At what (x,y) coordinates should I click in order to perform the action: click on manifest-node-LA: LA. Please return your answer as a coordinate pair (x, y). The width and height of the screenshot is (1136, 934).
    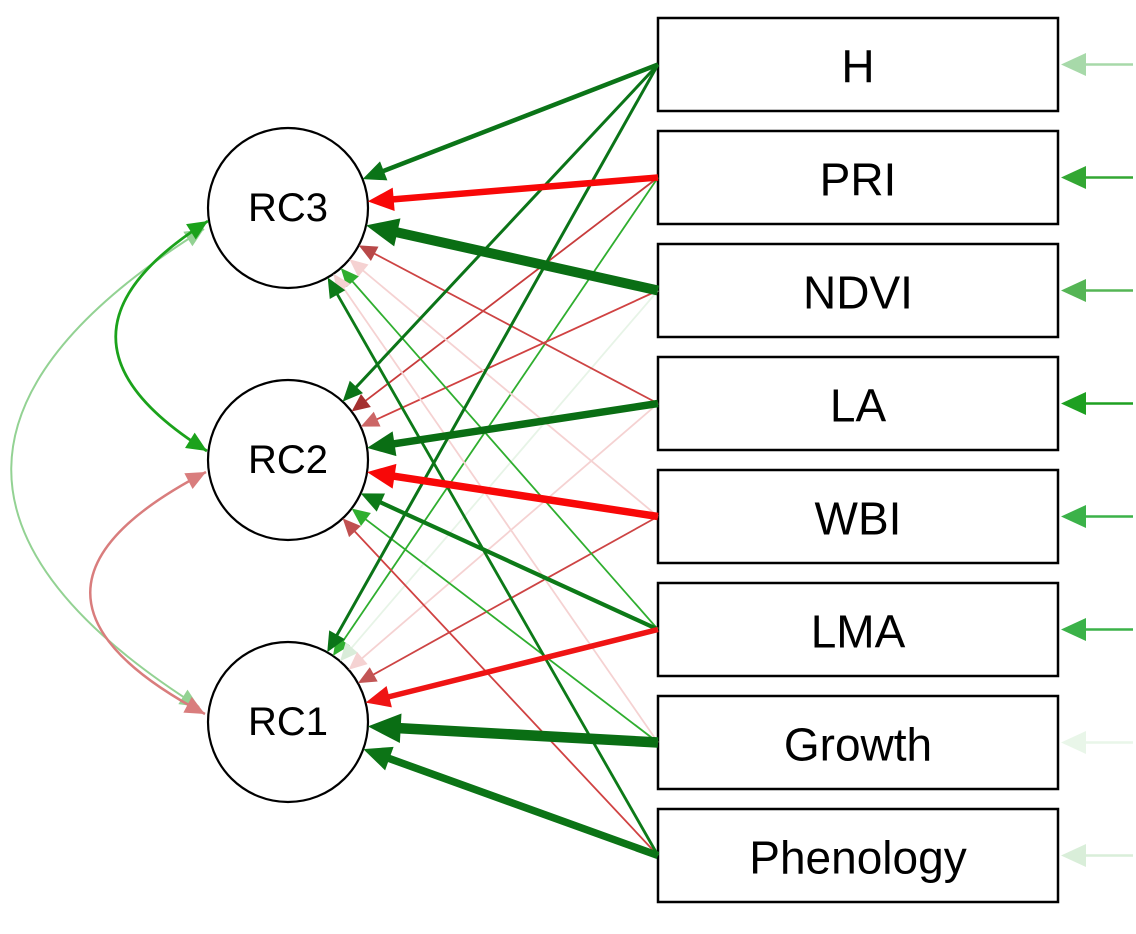
    Looking at the image, I should click on (858, 403).